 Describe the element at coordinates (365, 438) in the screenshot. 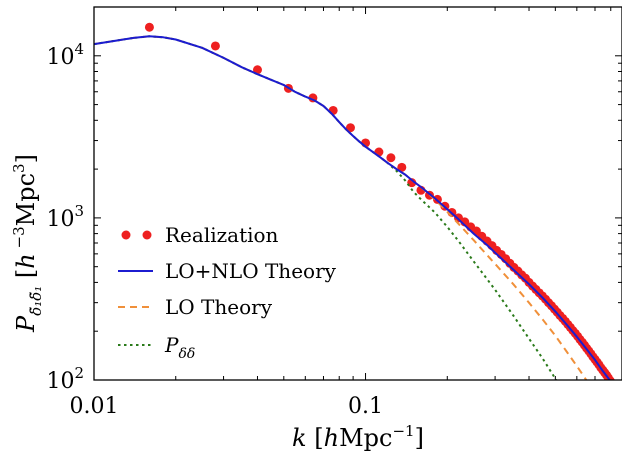

I see `x-axis-label-unit: Mpc` at that location.